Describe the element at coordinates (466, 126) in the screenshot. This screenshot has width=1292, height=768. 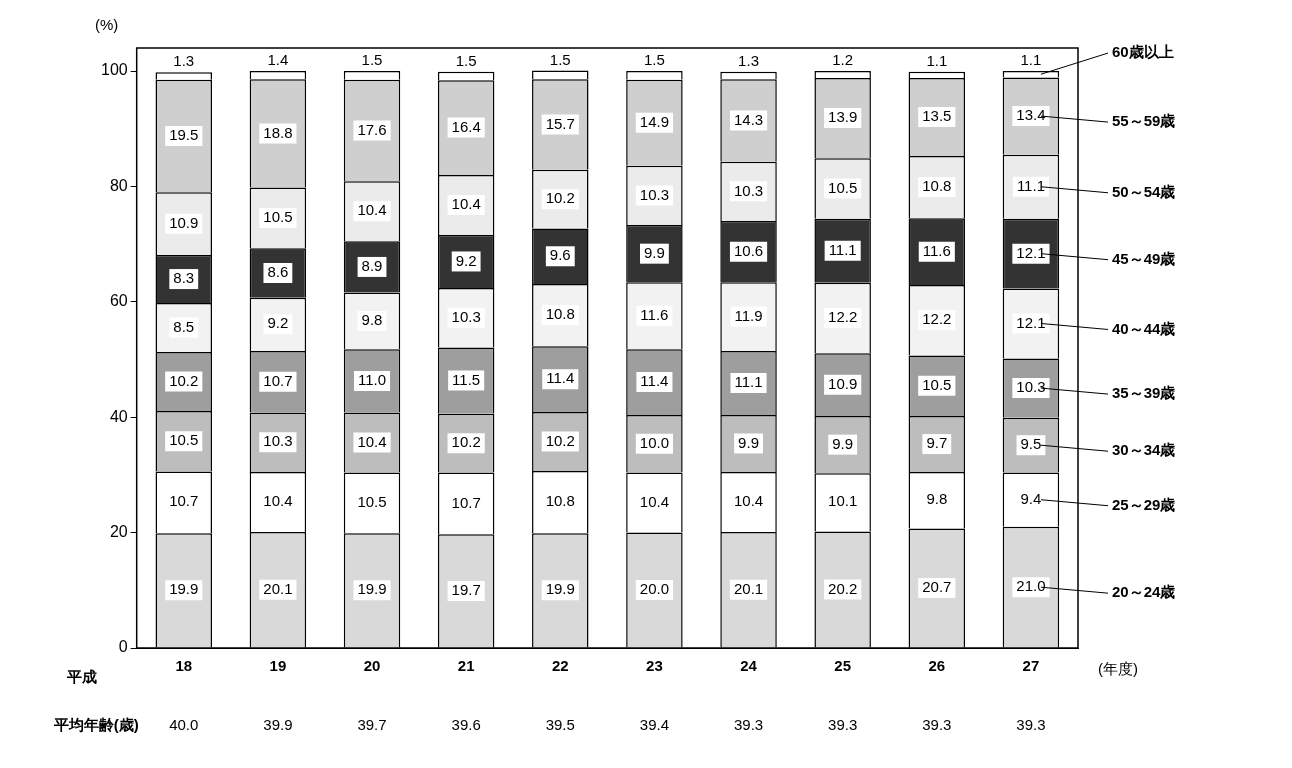
I see `data-label: 16.4` at that location.